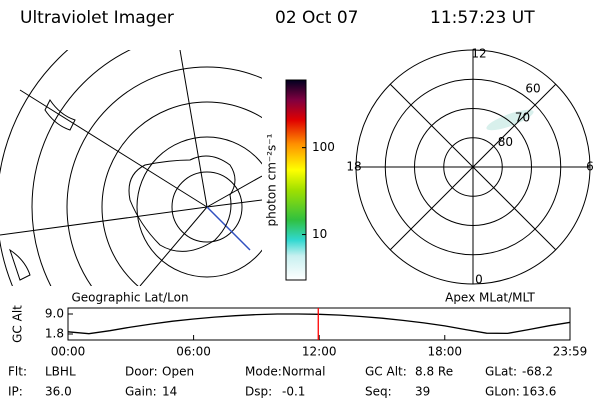  Describe the element at coordinates (60, 372) in the screenshot. I see `status-value: LBHL` at that location.